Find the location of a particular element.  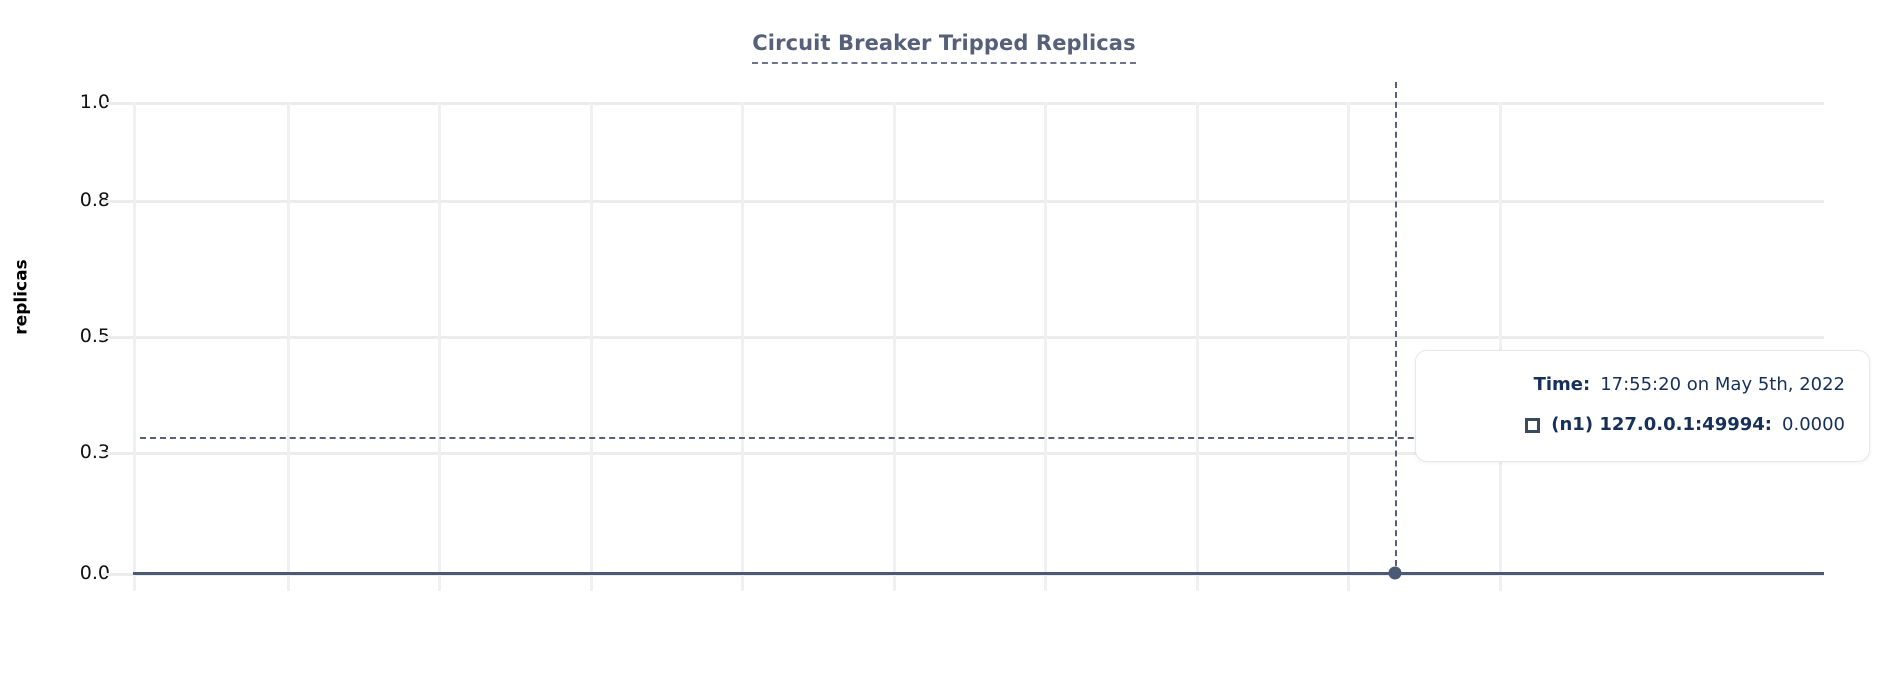

tooltip-time-value: 17:55:20 on May 5th, 2022 is located at coordinates (1722, 384).